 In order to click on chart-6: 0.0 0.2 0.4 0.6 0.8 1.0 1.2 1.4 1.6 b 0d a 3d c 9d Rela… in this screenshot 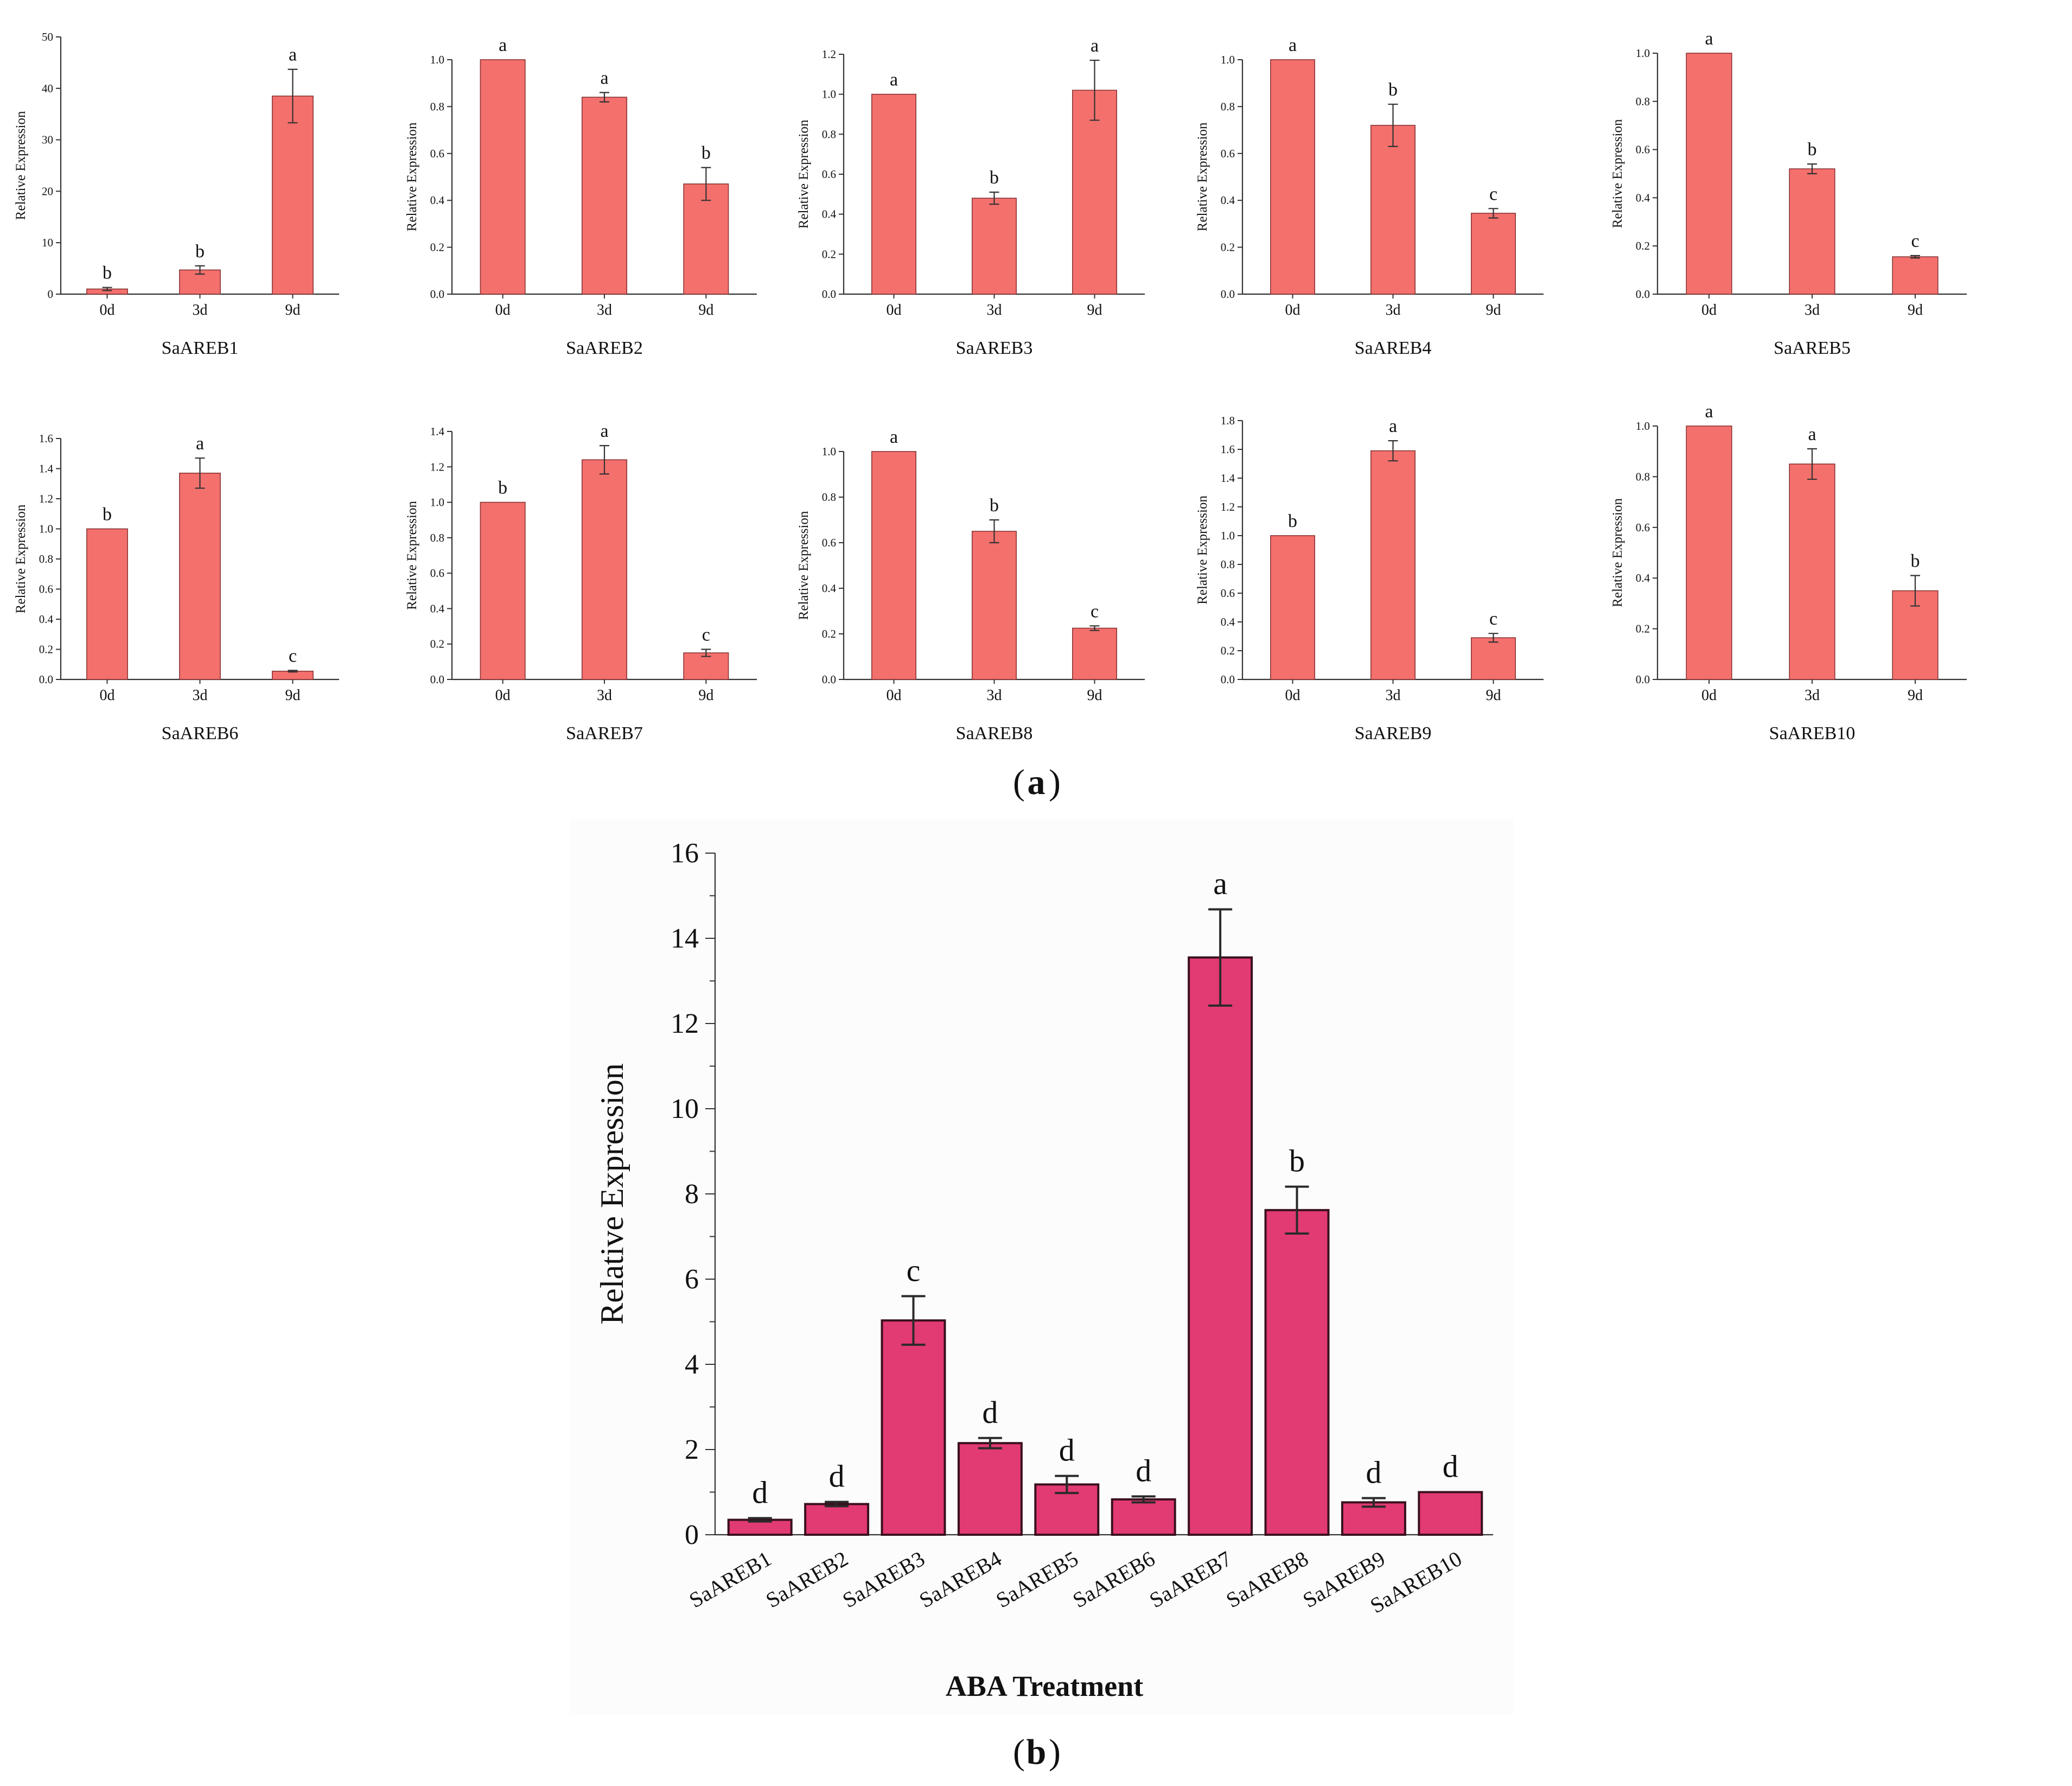, I will do `click(176, 587)`.